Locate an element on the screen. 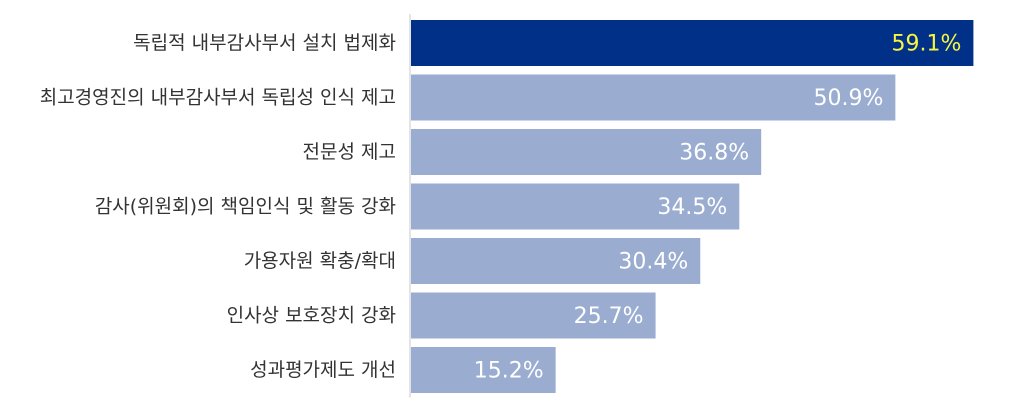 Image resolution: width=1022 pixels, height=414 pixels. value-label-2: 36.8% is located at coordinates (714, 153).